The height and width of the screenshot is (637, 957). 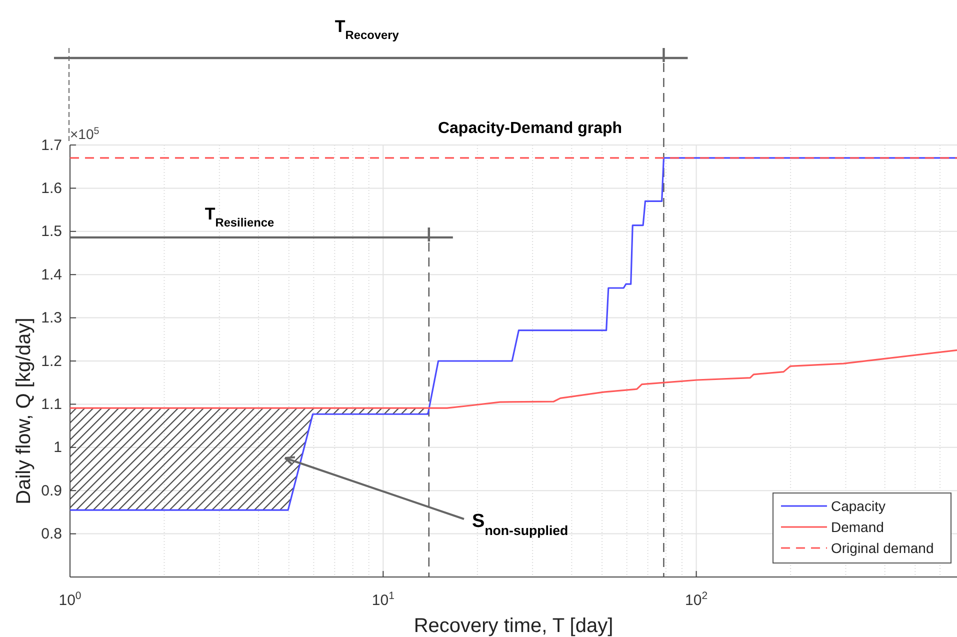 I want to click on y-tick-label: 1.6, so click(x=51, y=188).